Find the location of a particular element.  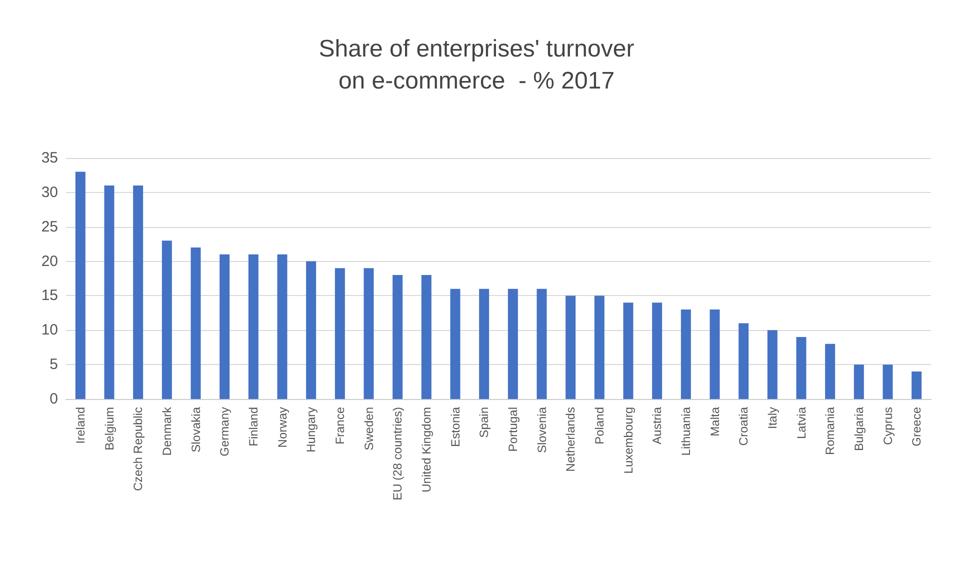

y-tick-label: 0 is located at coordinates (54, 399).